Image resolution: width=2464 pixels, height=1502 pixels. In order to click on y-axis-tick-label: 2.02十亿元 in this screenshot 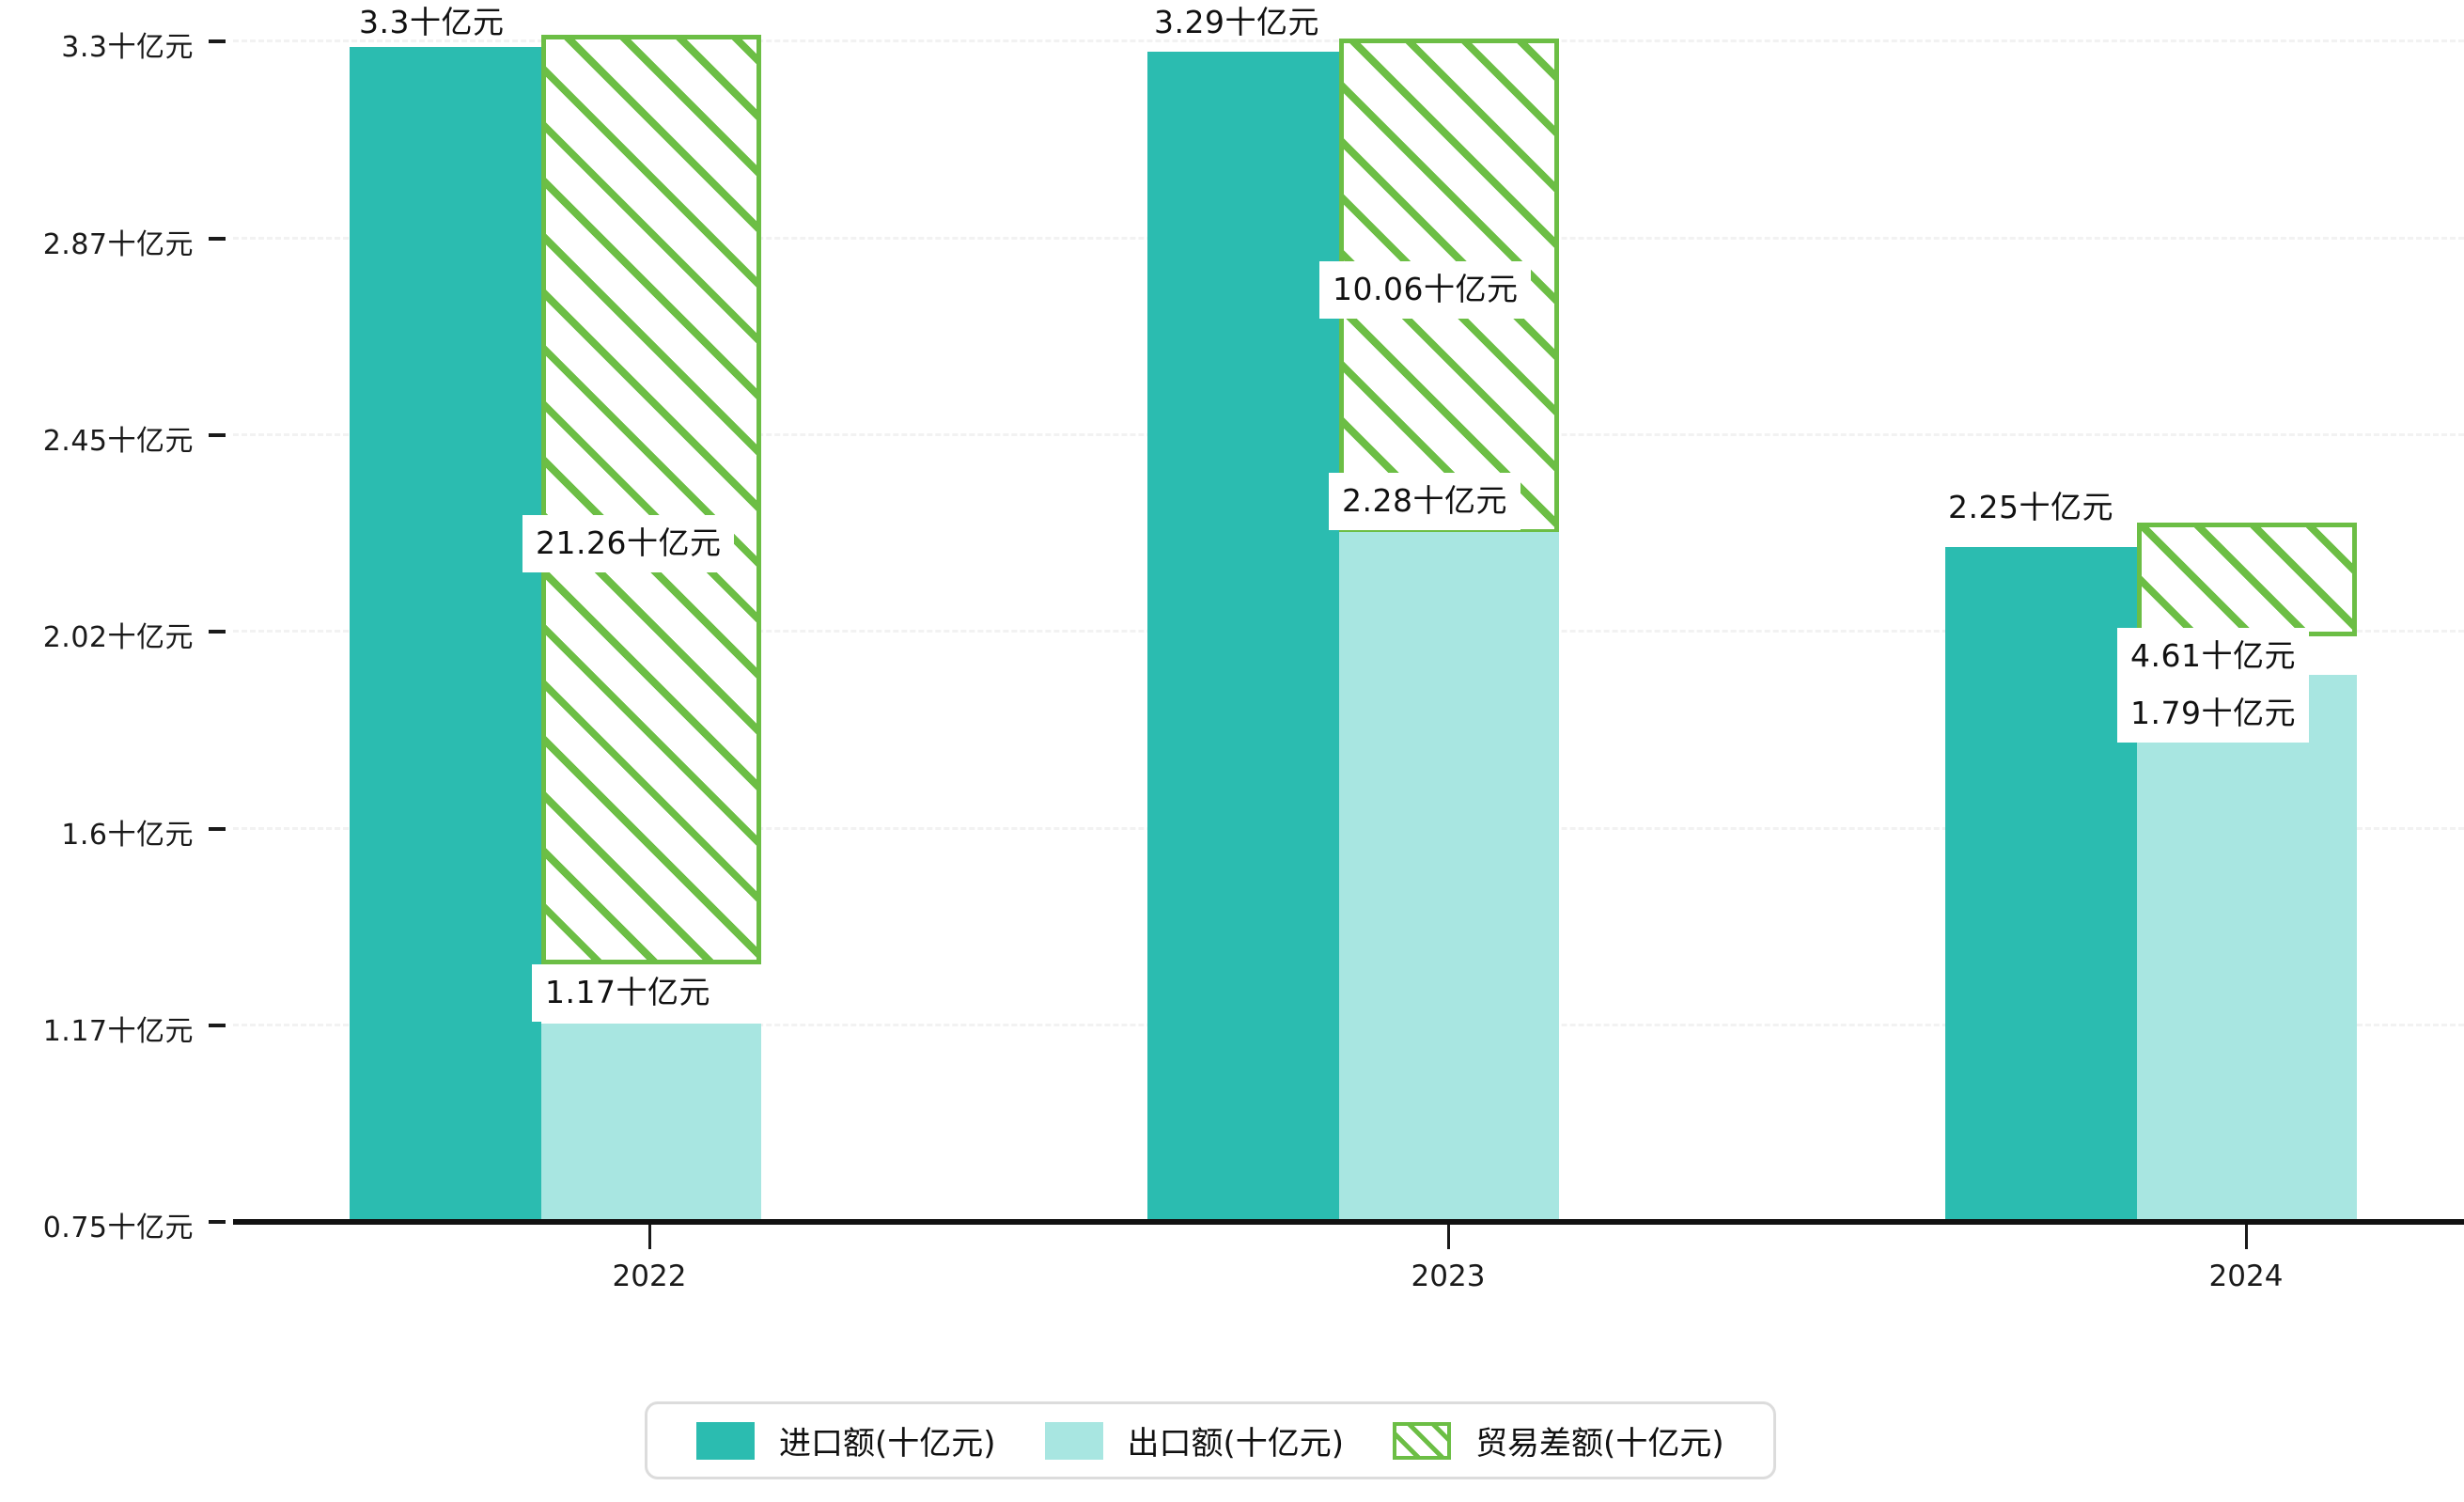, I will do `click(118, 637)`.